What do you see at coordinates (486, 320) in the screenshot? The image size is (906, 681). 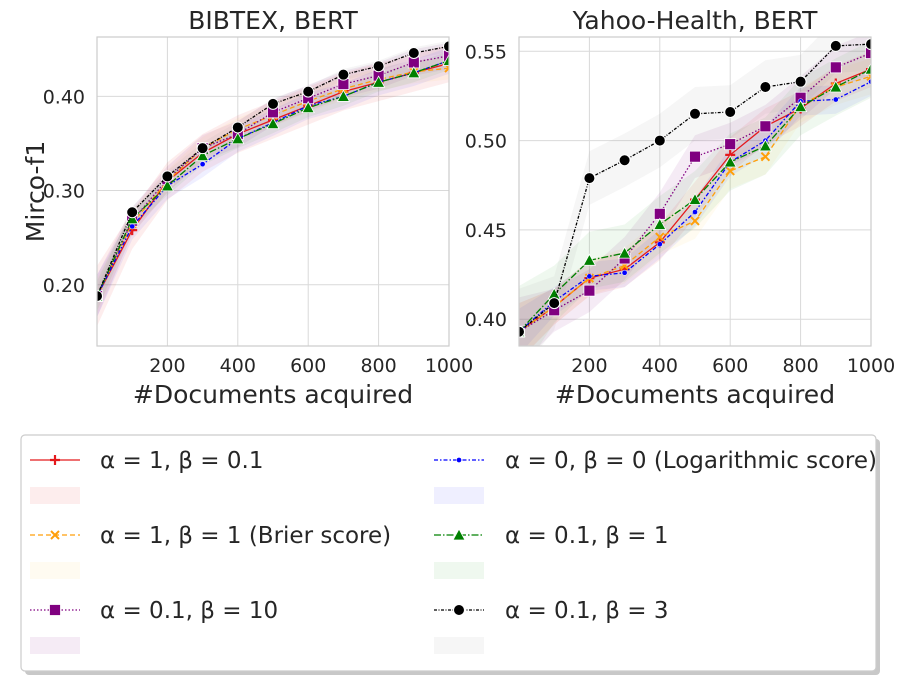 I see `y-tick-label: 0.40` at bounding box center [486, 320].